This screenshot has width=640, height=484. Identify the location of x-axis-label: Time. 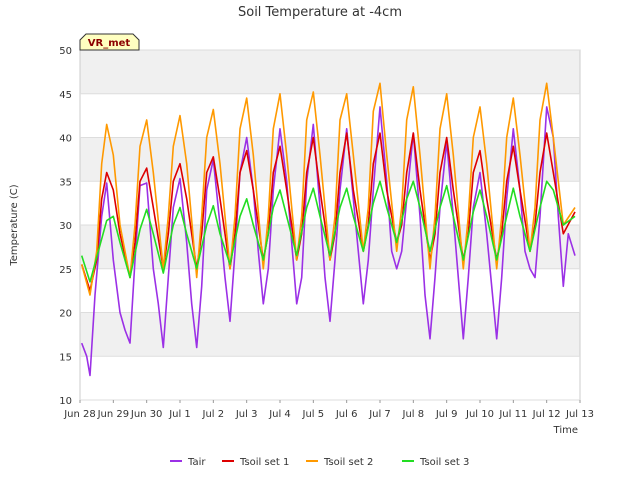
(565, 430).